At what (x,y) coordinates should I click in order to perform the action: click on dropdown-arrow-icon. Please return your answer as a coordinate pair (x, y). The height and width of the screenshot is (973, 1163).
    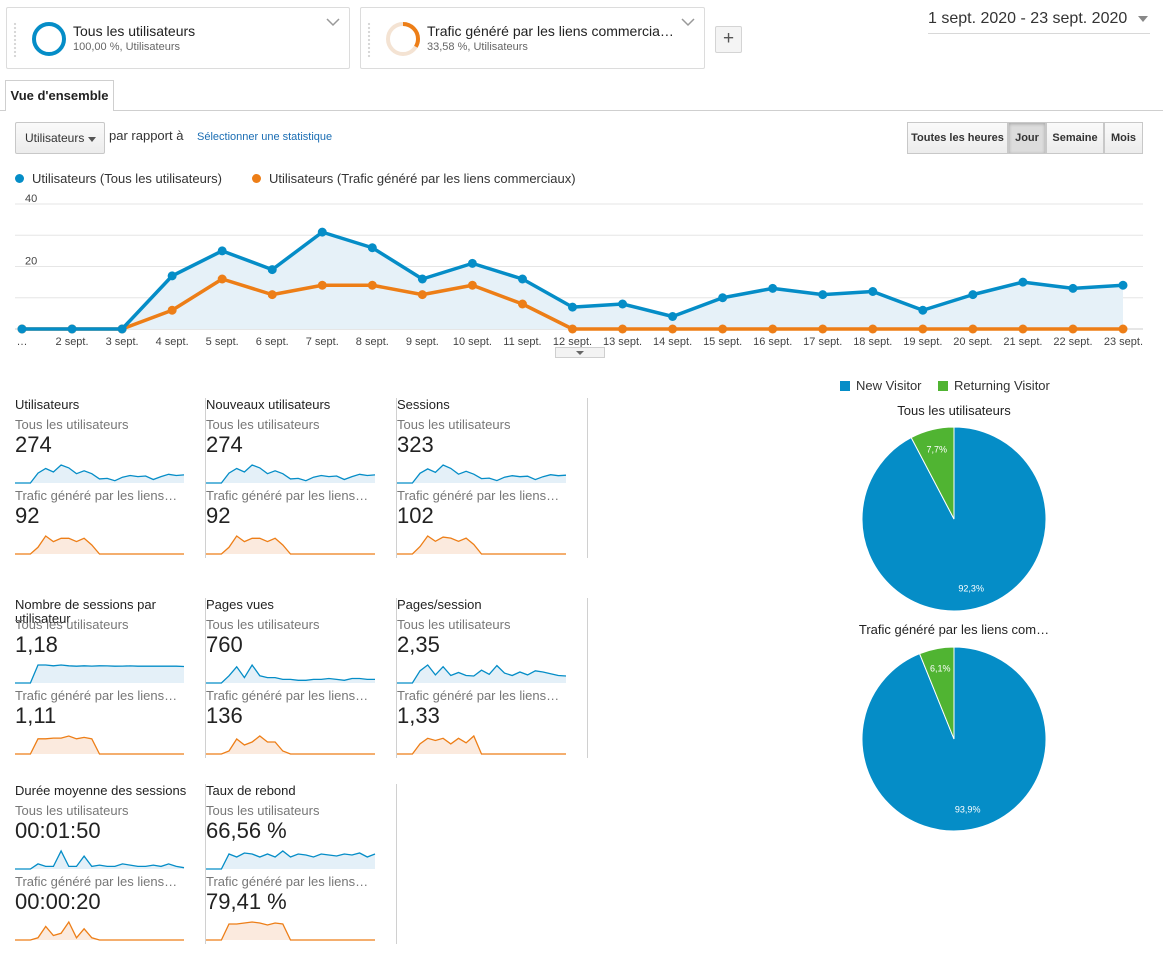
    Looking at the image, I should click on (1143, 19).